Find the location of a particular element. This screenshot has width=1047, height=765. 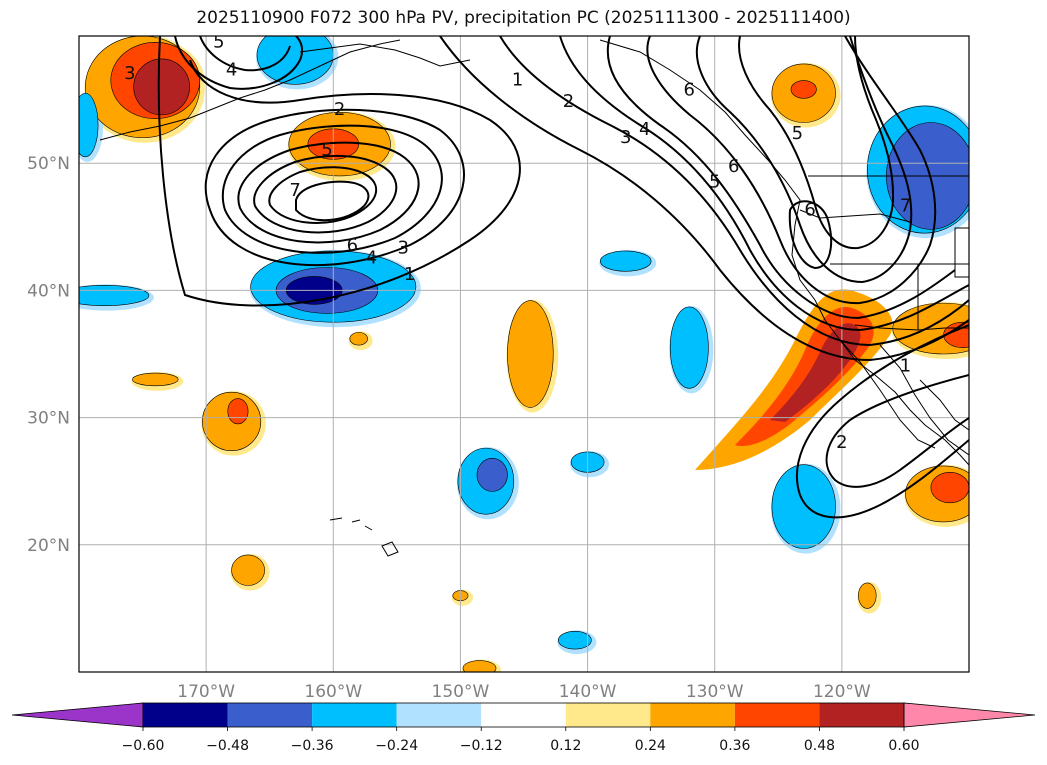

colorbar-tick-label: 0.36 is located at coordinates (734, 746).